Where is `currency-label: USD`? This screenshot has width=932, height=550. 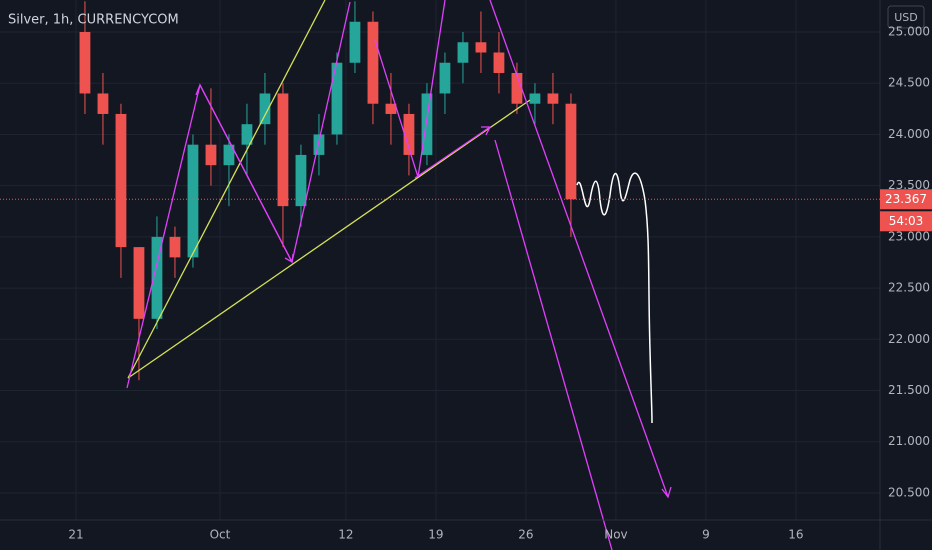
currency-label: USD is located at coordinates (906, 17).